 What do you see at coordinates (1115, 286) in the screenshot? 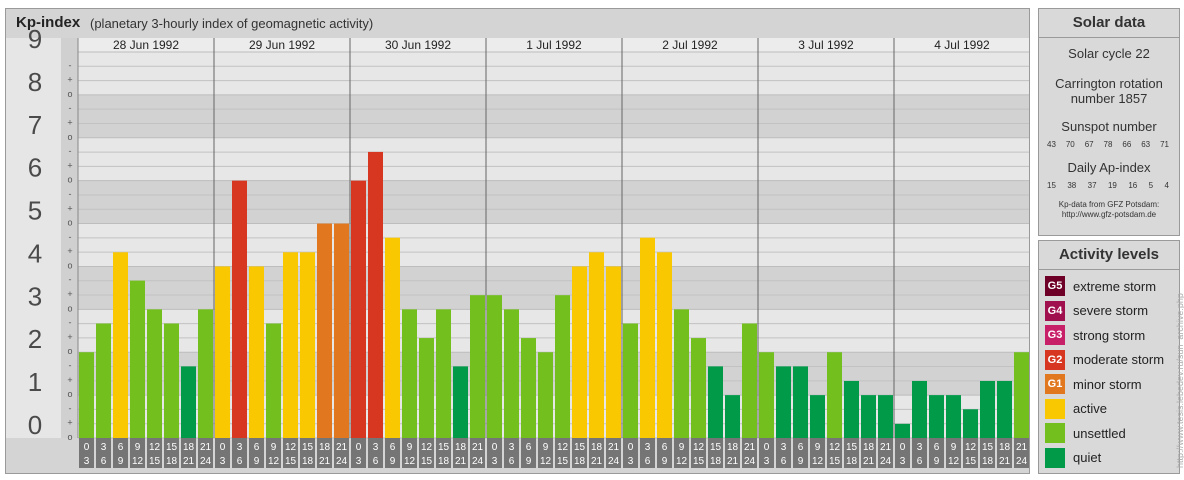
I see `activity-level-label: extreme storm` at bounding box center [1115, 286].